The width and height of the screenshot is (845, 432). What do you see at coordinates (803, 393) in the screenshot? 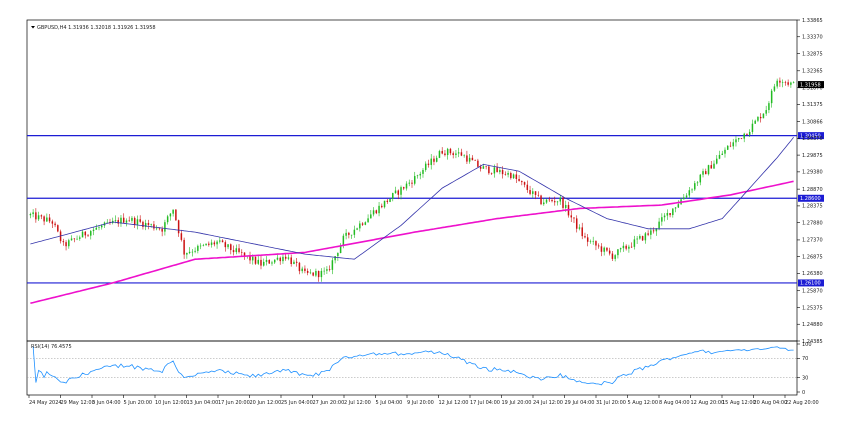
I see `rsi-tick-label: 0` at bounding box center [803, 393].